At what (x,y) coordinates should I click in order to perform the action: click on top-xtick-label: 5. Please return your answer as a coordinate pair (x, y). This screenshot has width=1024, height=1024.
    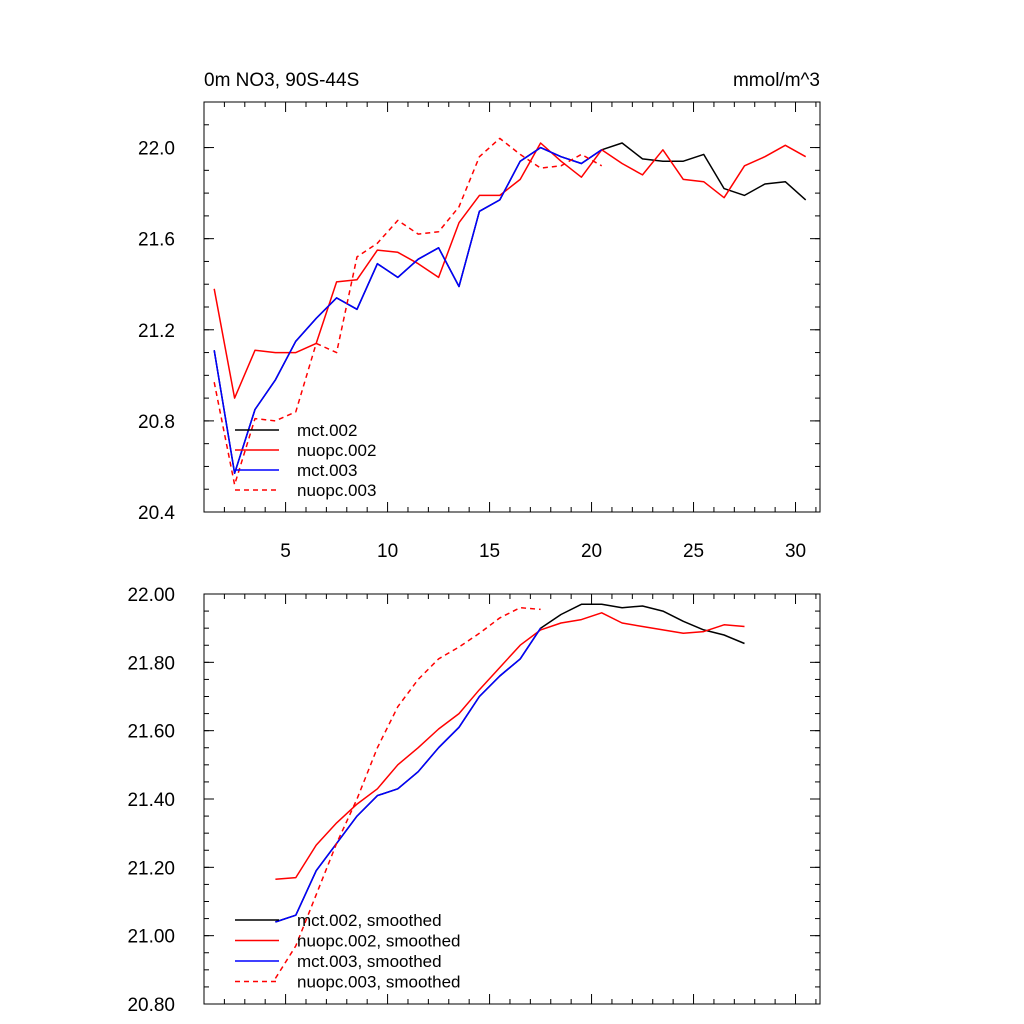
    Looking at the image, I should click on (285, 551).